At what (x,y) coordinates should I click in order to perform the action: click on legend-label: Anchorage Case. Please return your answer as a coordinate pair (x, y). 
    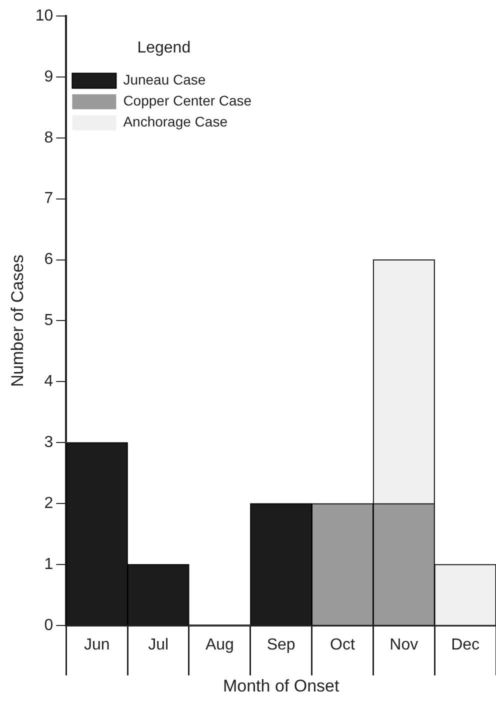
    Looking at the image, I should click on (175, 122).